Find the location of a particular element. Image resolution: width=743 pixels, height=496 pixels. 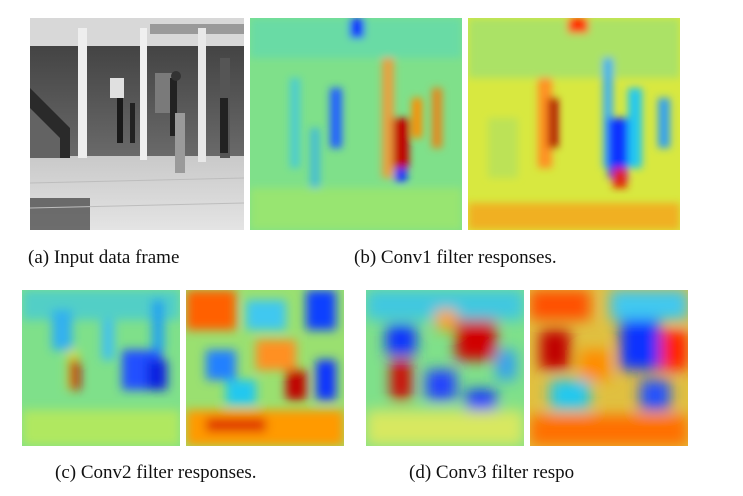

caption-b: (b) Conv1 filter responses. is located at coordinates (455, 257).